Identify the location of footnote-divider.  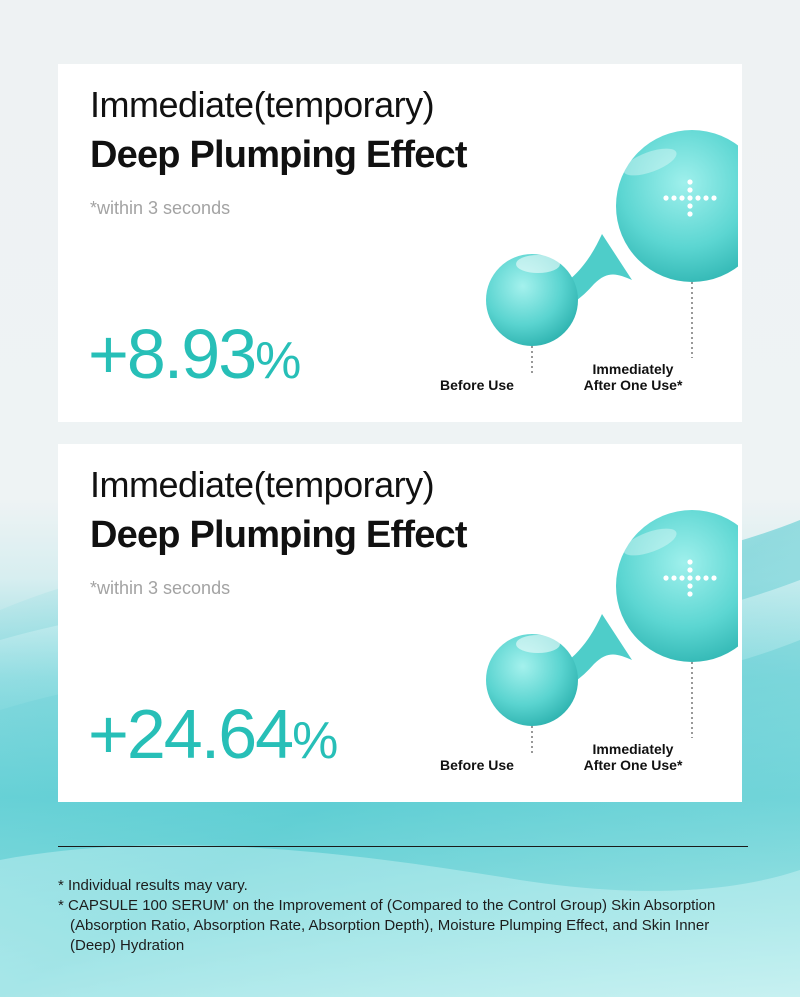
(403, 846).